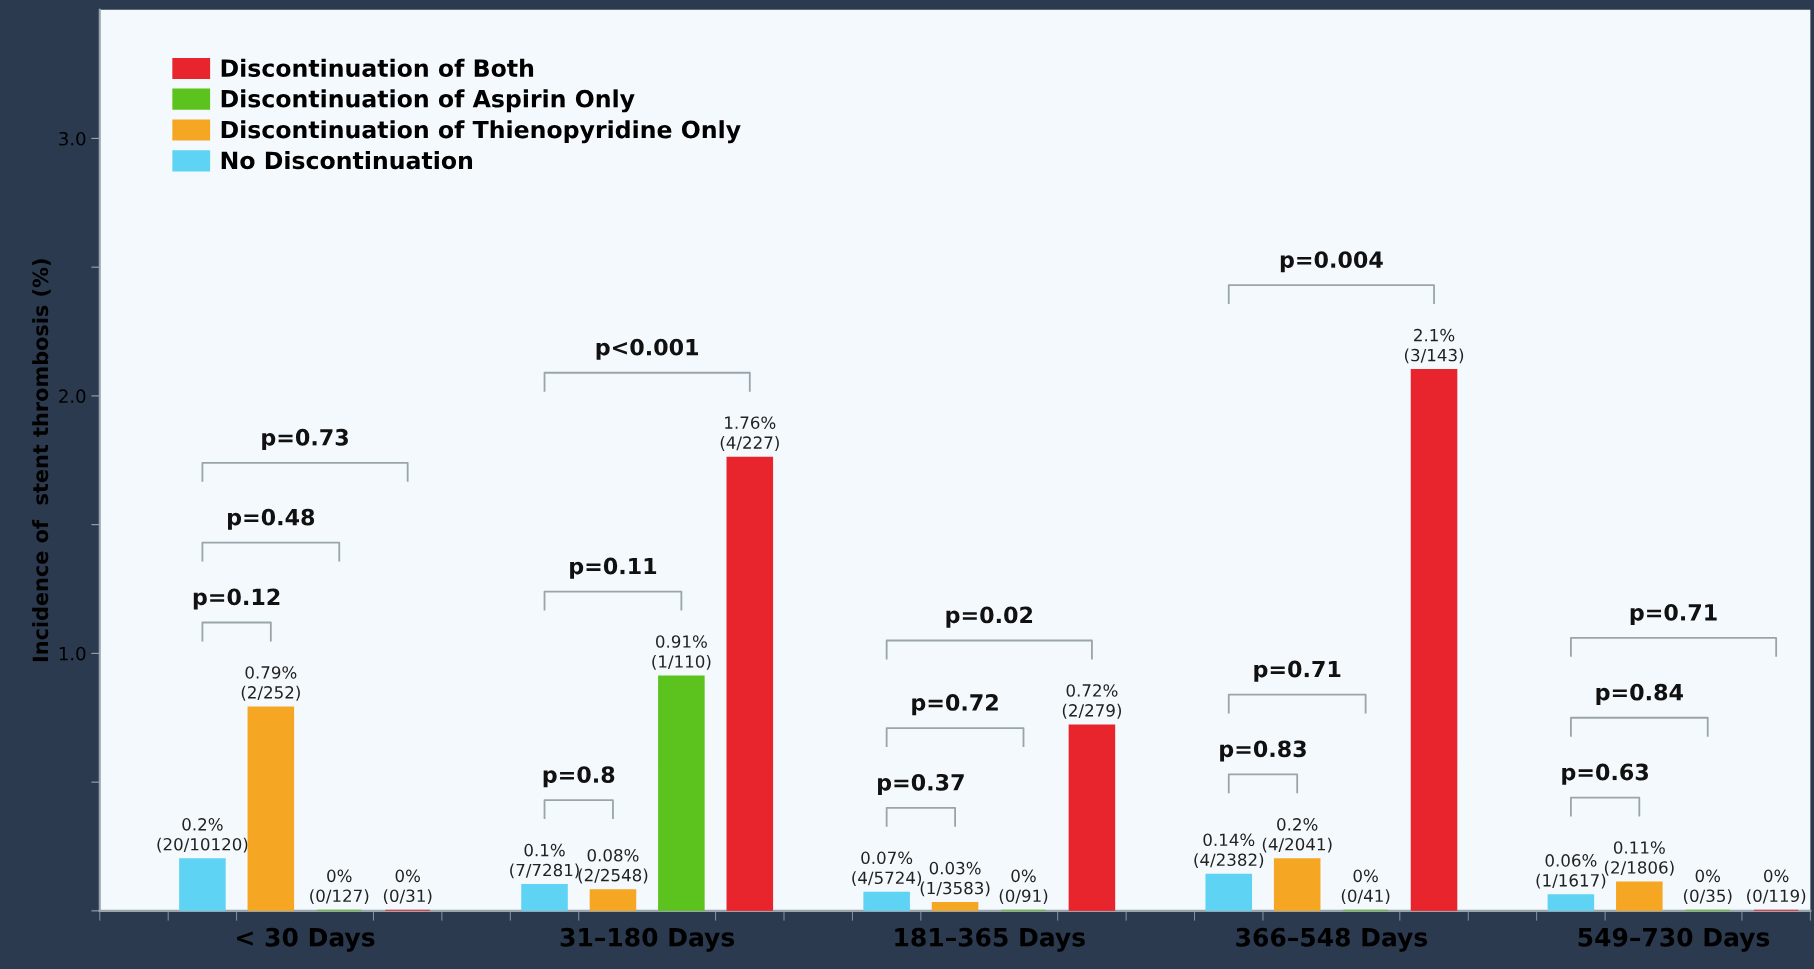  What do you see at coordinates (613, 866) in the screenshot?
I see `data-label: 0.08% (2/2548)` at bounding box center [613, 866].